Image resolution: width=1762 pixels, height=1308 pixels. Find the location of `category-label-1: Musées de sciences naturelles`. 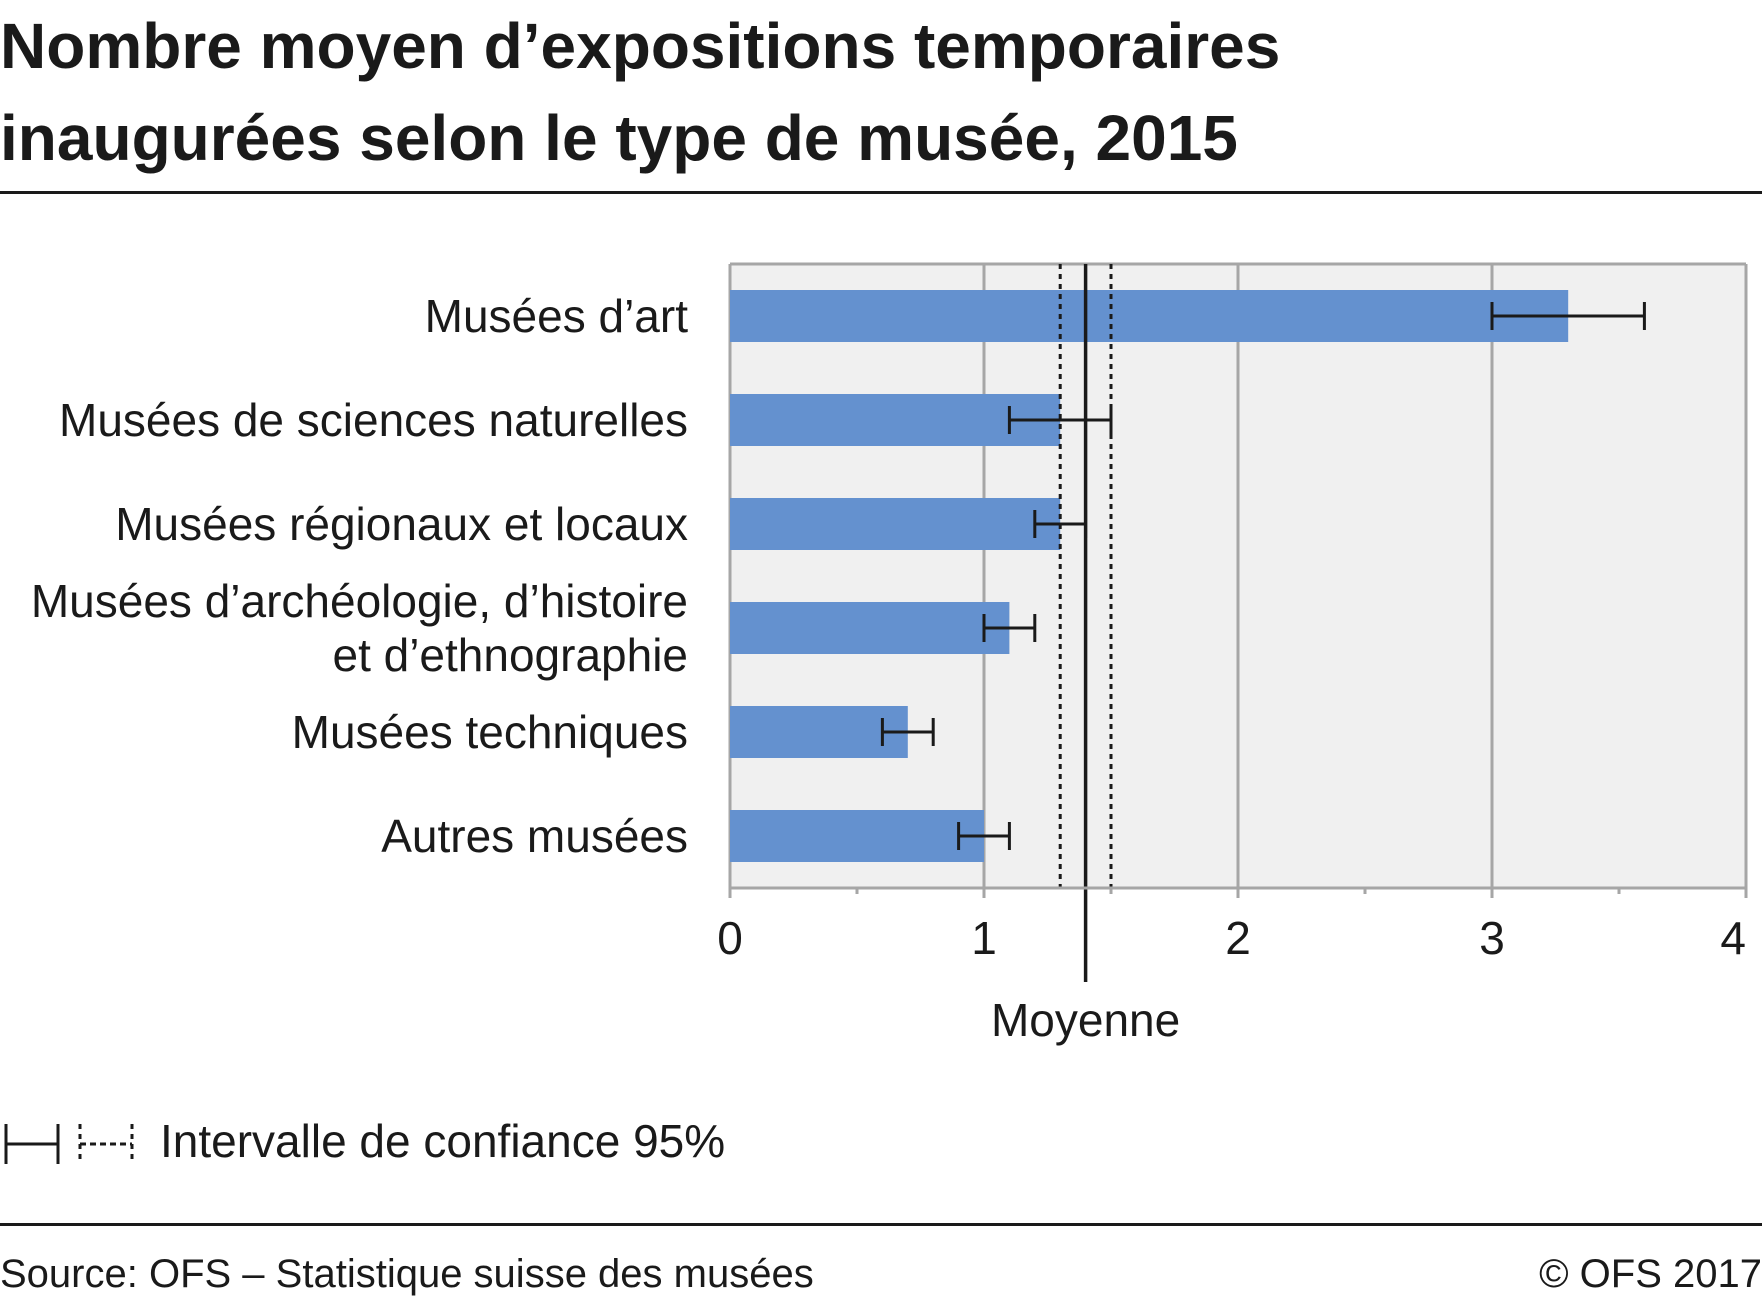

category-label-1: Musées de sciences naturelles is located at coordinates (373, 420).